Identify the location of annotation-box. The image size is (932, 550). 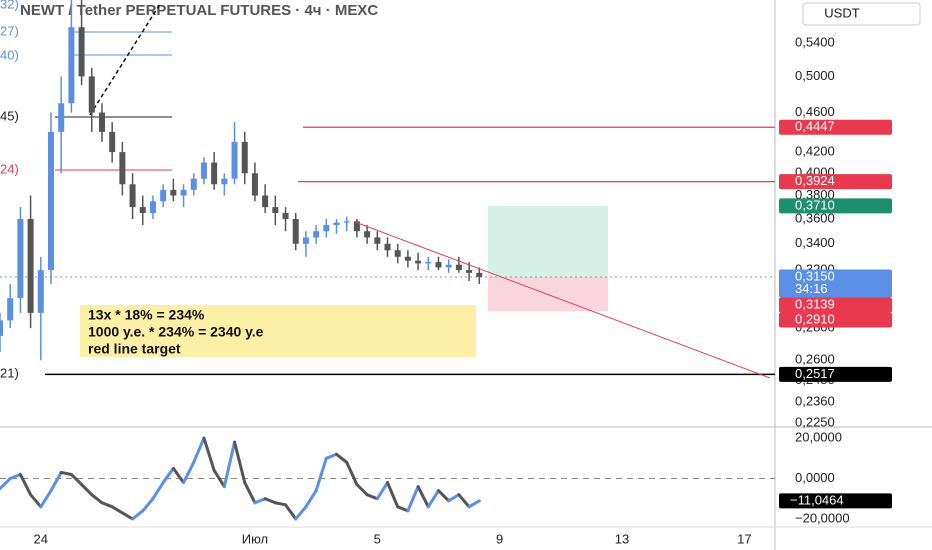
(278, 331).